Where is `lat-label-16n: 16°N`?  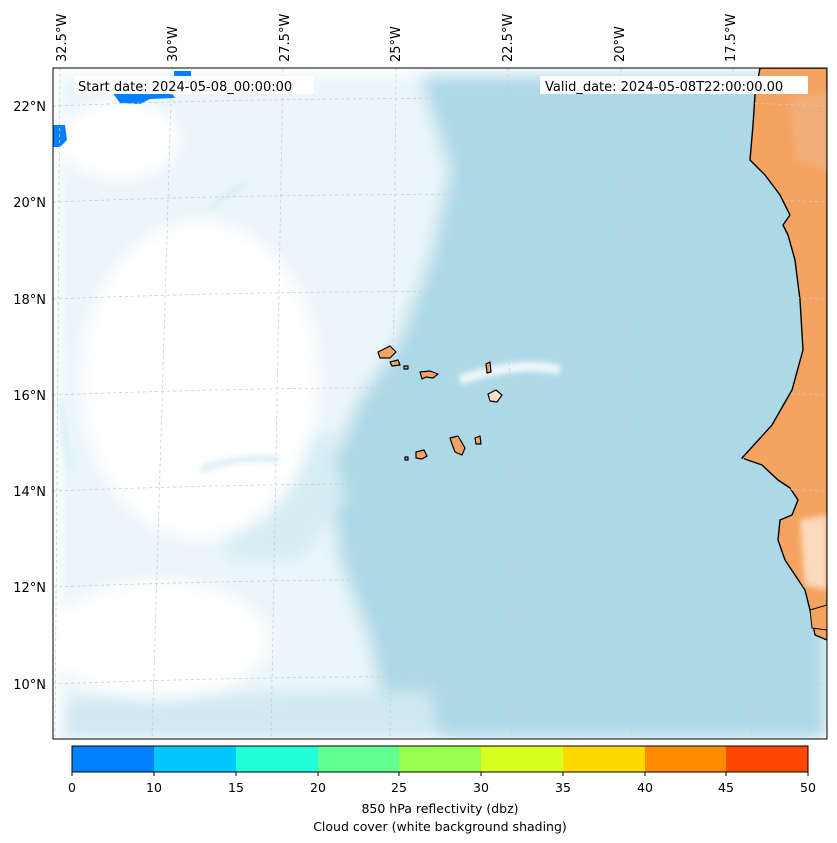
lat-label-16n: 16°N is located at coordinates (29, 396).